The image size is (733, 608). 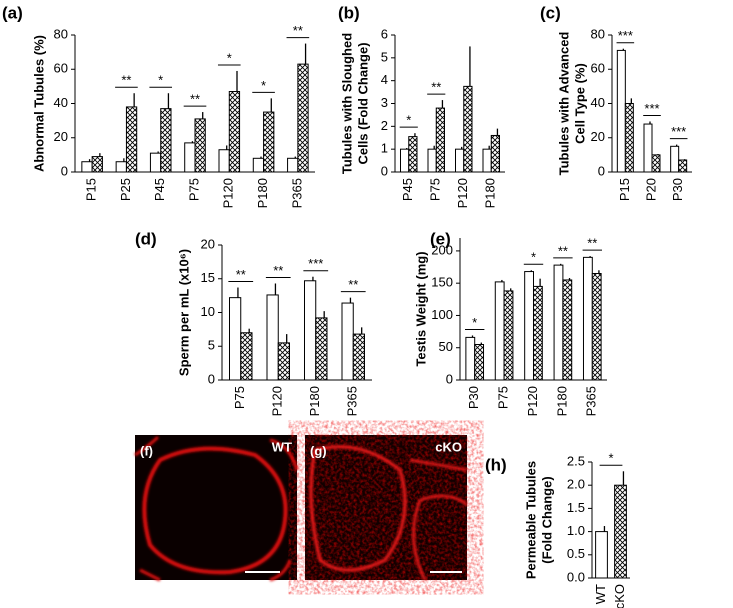 I want to click on y-axis-label: (Fold Change), so click(x=546, y=519).